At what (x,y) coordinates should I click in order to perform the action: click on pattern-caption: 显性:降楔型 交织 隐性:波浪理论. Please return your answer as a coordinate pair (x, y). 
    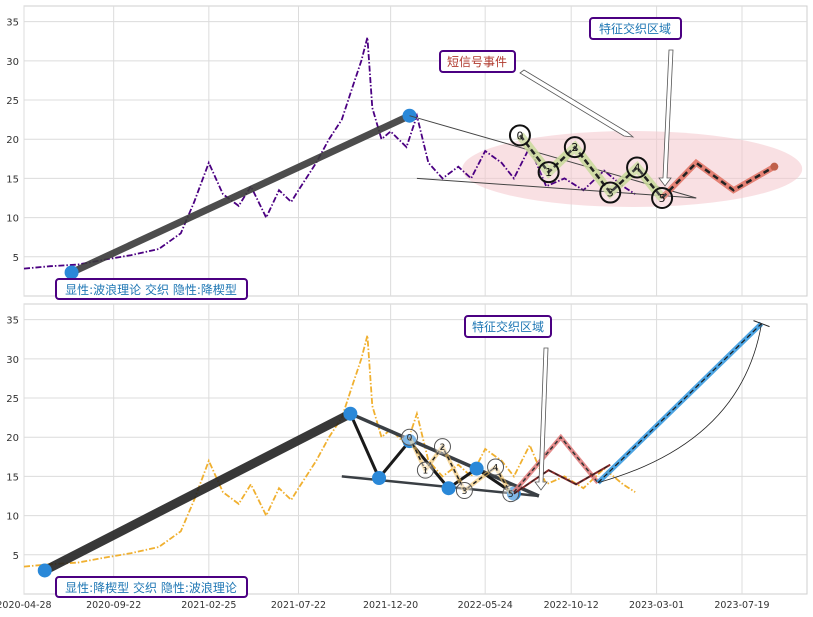
    Looking at the image, I should click on (151, 587).